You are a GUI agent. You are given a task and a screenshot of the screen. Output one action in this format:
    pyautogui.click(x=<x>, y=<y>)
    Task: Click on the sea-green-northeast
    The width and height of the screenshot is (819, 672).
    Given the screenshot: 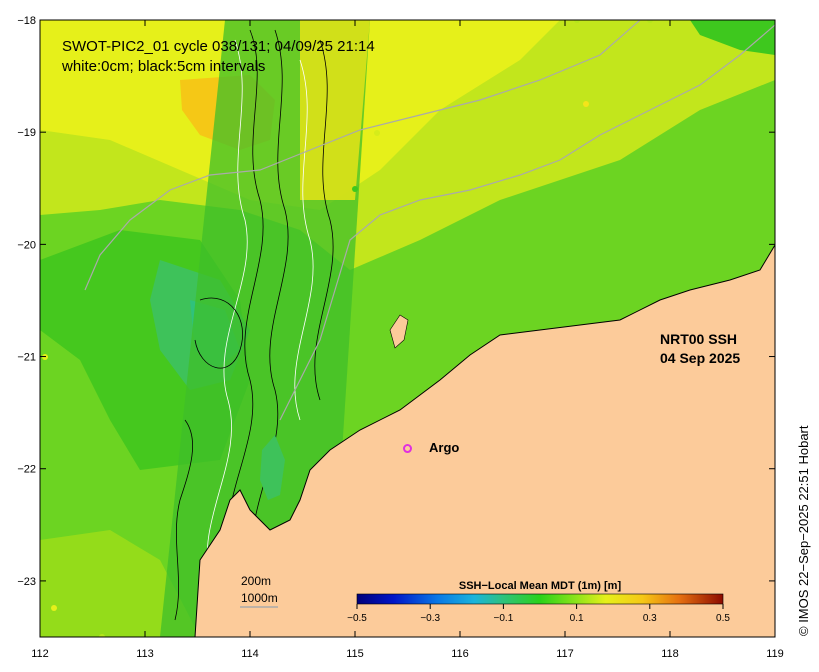 What is the action you would take?
    pyautogui.click(x=732, y=37)
    